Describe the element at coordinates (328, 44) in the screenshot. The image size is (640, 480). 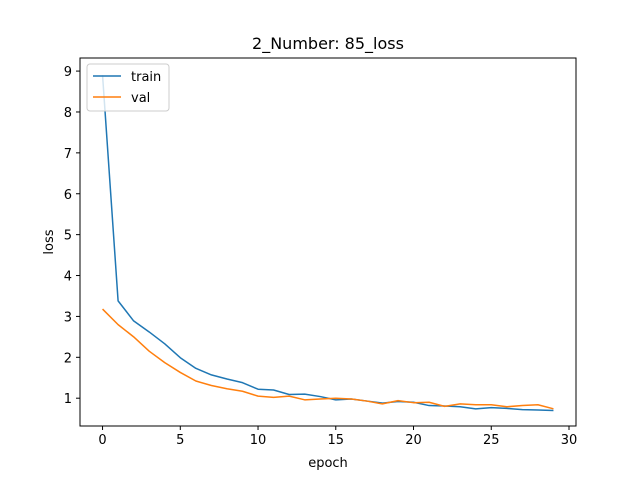
I see `chart-title: 2_Number: 85_loss` at that location.